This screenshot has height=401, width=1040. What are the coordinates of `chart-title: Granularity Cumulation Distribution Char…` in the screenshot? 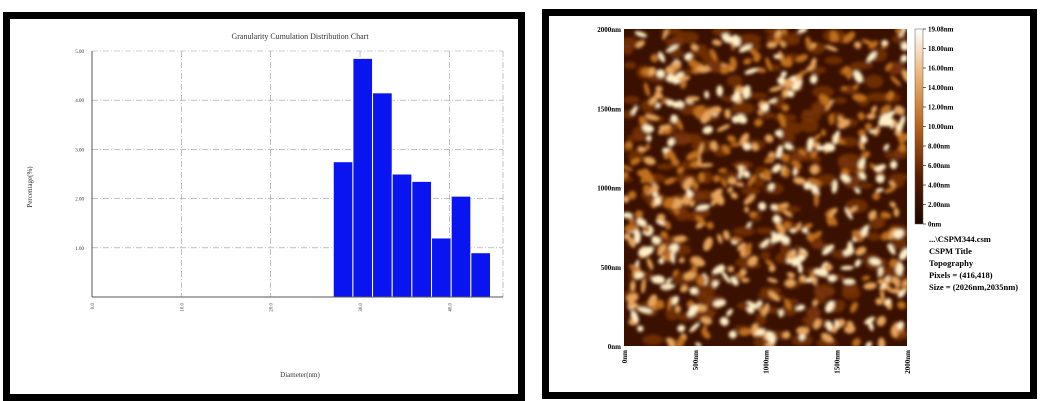 It's located at (300, 36).